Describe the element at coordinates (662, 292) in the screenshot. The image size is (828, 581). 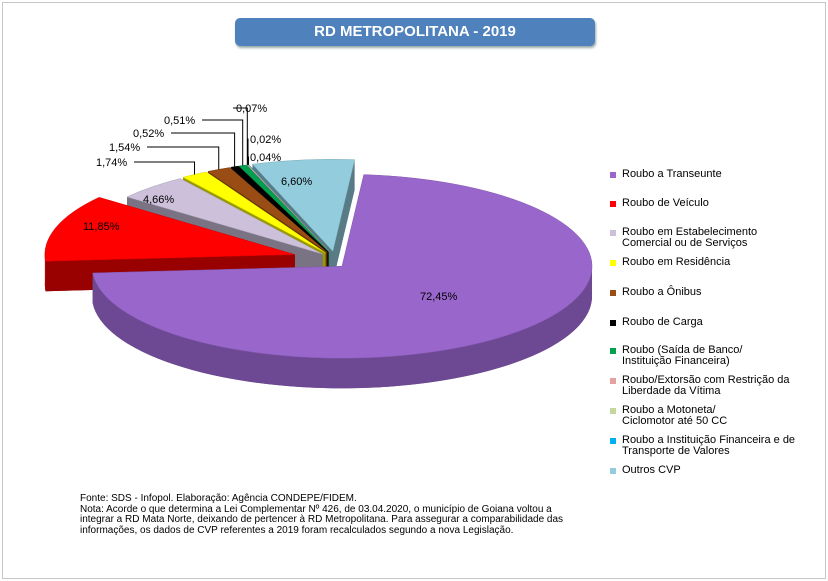
I see `legend-label: Roubo a Ônibus` at that location.